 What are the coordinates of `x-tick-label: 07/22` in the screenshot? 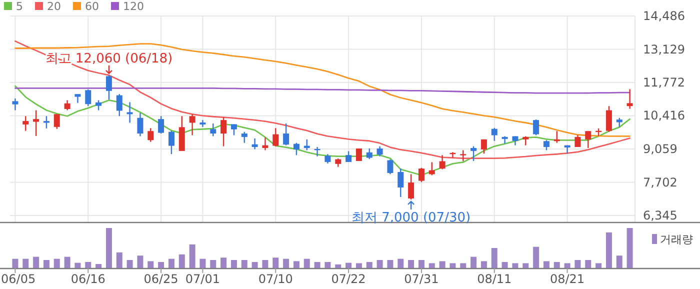 It's located at (348, 279).